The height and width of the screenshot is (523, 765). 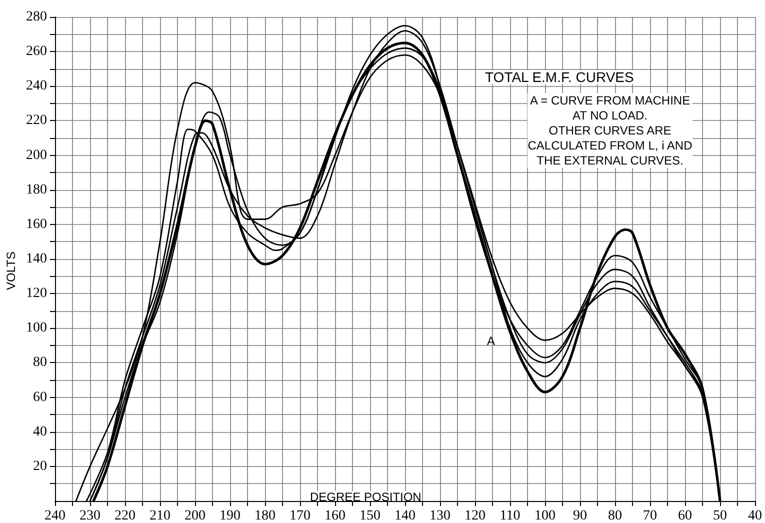 What do you see at coordinates (36, 224) in the screenshot?
I see `y-tick-label: 160` at bounding box center [36, 224].